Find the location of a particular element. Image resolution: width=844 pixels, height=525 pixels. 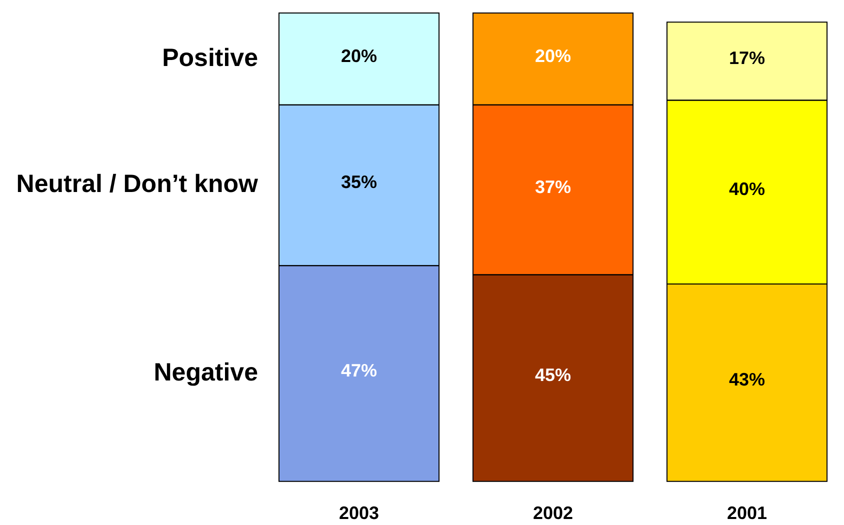

series-label: Negative is located at coordinates (206, 372).